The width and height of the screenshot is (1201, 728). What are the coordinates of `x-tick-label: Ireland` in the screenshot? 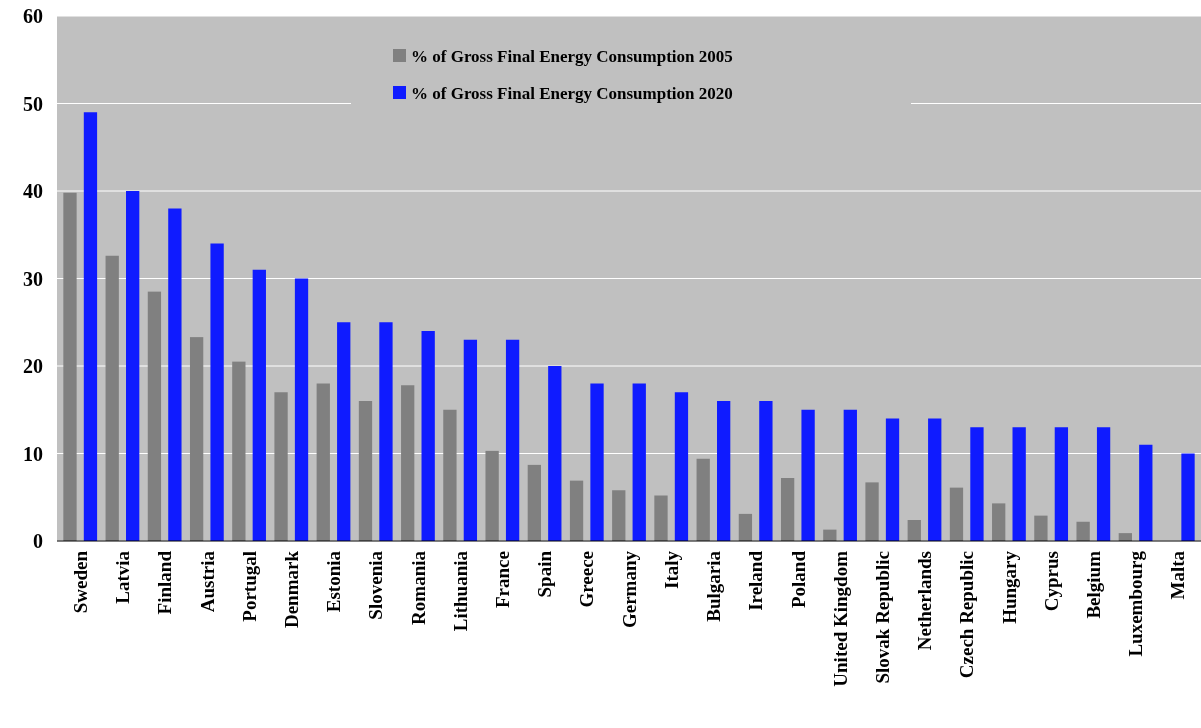 It's located at (756, 580).